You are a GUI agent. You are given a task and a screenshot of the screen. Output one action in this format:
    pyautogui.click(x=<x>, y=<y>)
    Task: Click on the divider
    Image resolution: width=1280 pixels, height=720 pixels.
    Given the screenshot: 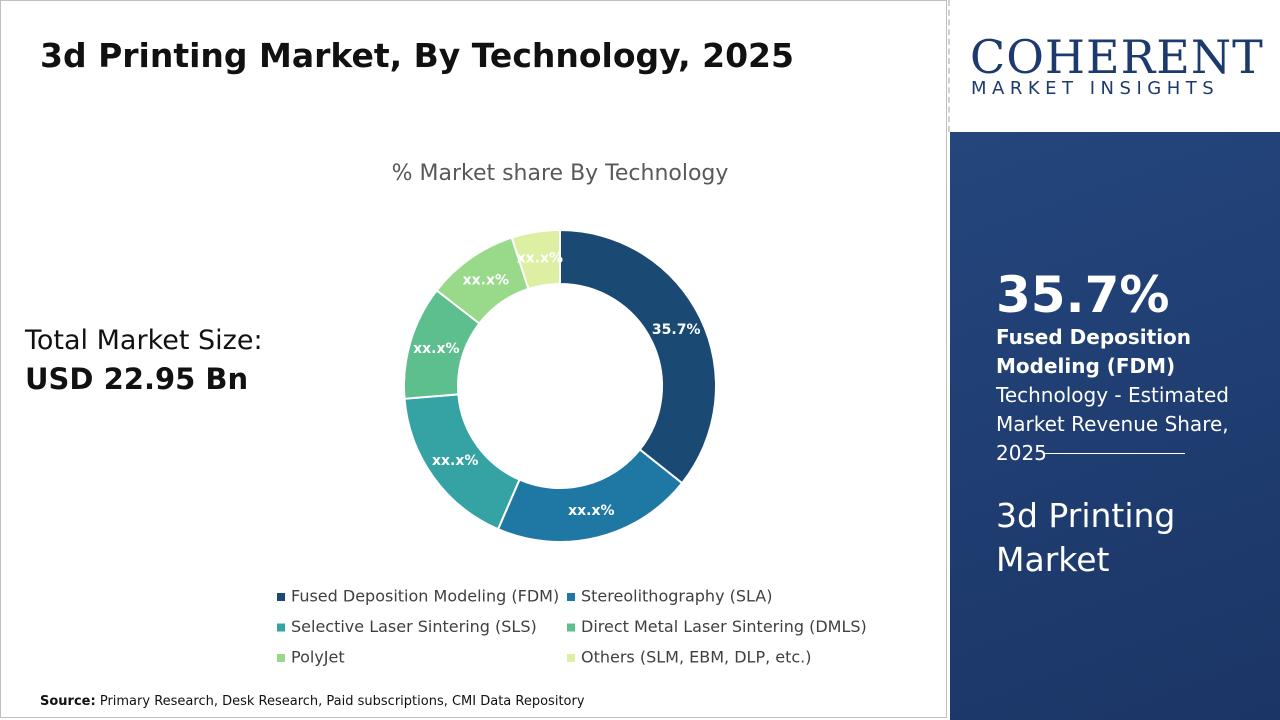 What is the action you would take?
    pyautogui.click(x=1115, y=453)
    